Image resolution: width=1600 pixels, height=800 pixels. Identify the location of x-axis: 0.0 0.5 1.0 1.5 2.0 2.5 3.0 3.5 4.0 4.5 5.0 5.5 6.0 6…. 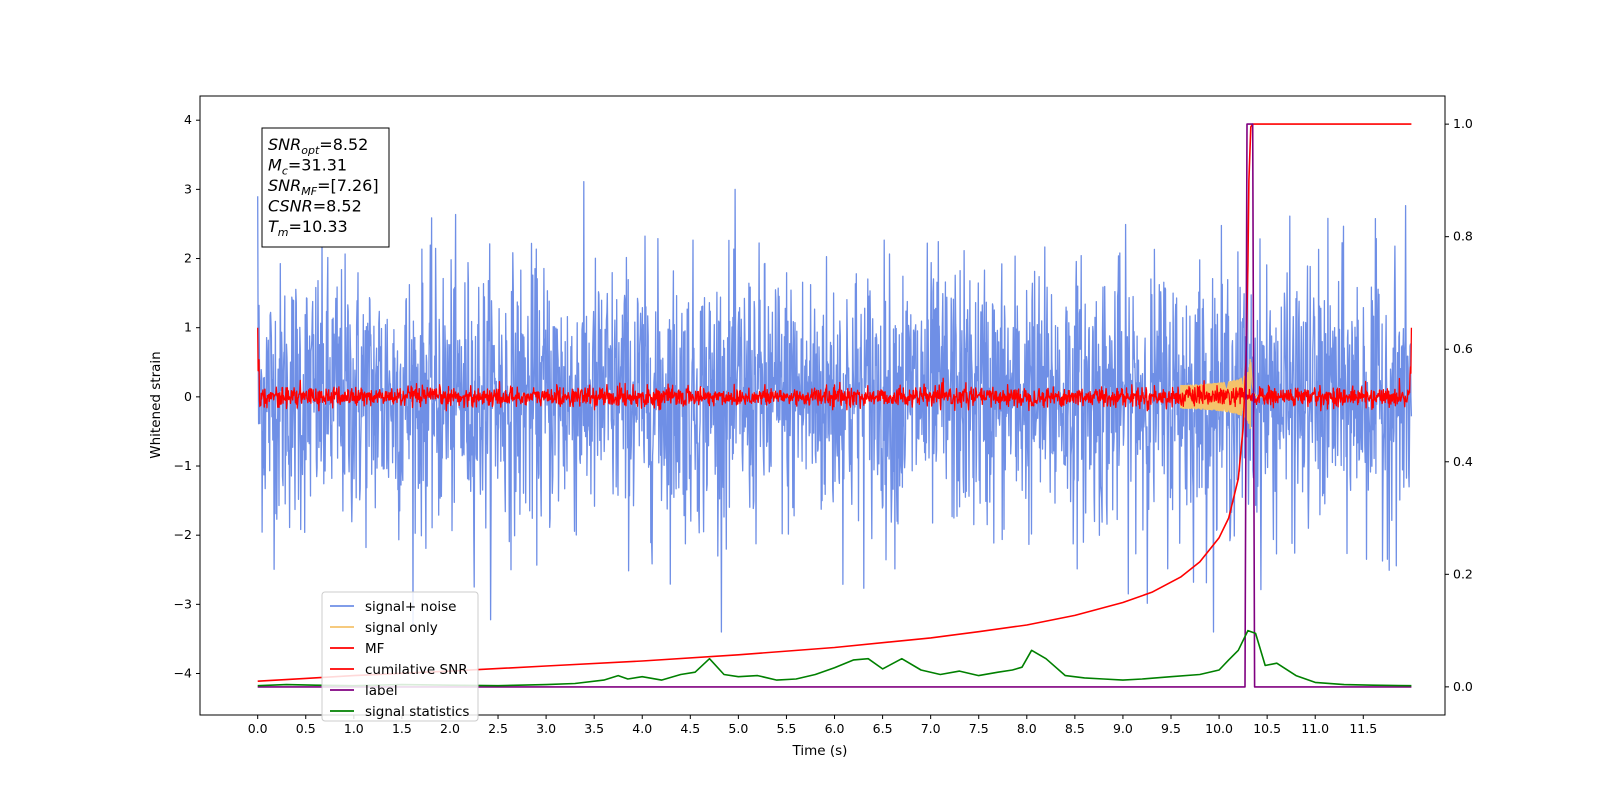
(812, 725).